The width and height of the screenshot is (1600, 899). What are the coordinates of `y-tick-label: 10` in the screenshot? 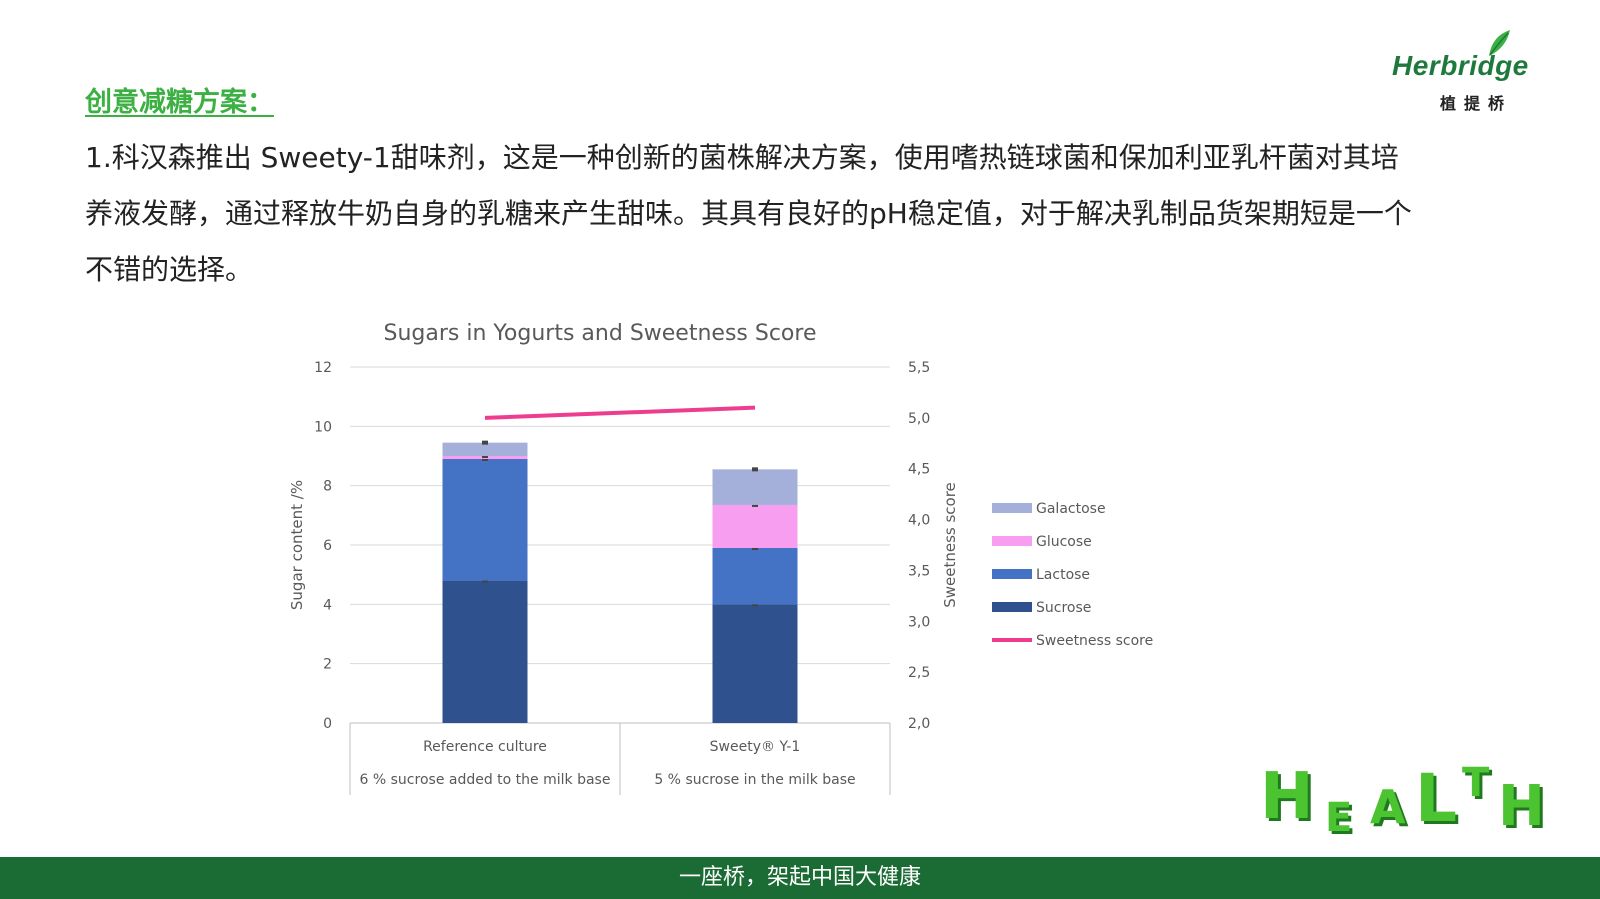 It's located at (323, 427).